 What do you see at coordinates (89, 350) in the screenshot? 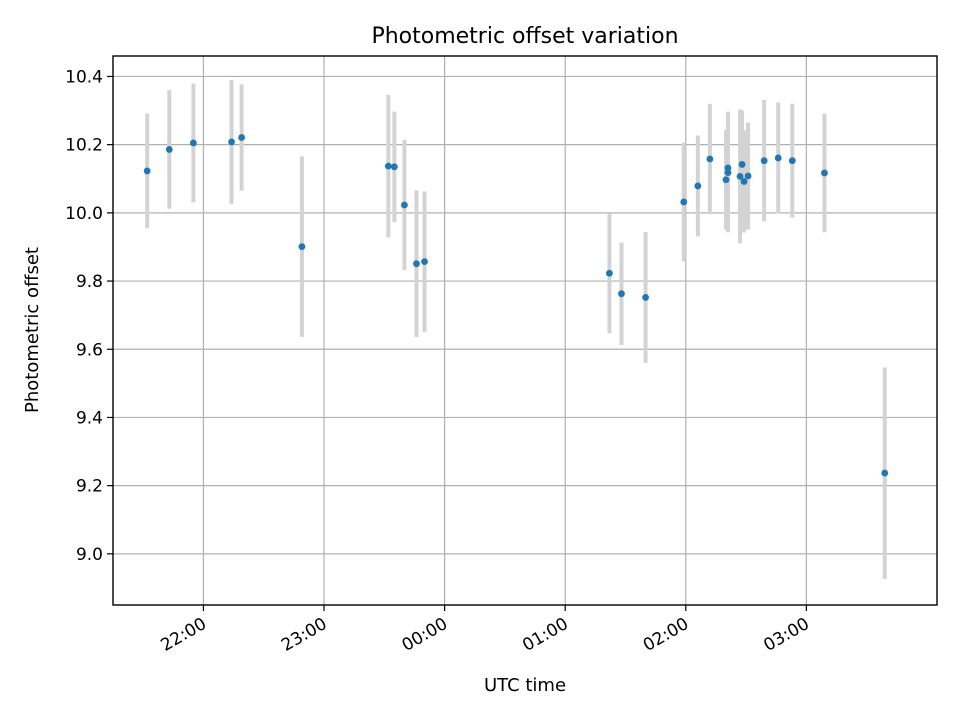
I see `y-tick-label: 9.6` at bounding box center [89, 350].